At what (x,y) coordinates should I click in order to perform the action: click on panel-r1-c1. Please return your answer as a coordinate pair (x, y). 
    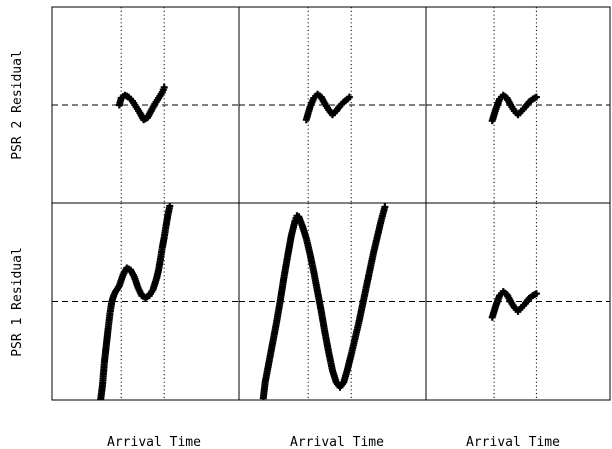
    Looking at the image, I should click on (145, 105).